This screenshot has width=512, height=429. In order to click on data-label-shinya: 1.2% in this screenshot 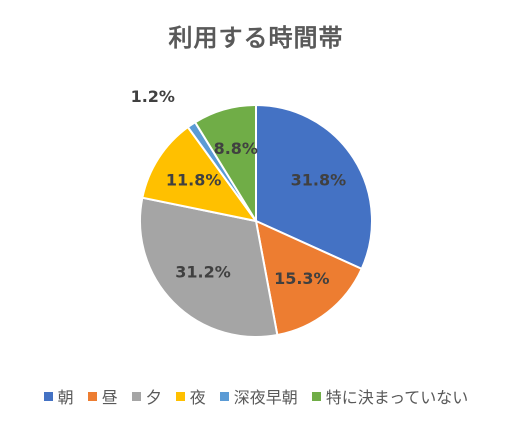, I will do `click(153, 96)`.